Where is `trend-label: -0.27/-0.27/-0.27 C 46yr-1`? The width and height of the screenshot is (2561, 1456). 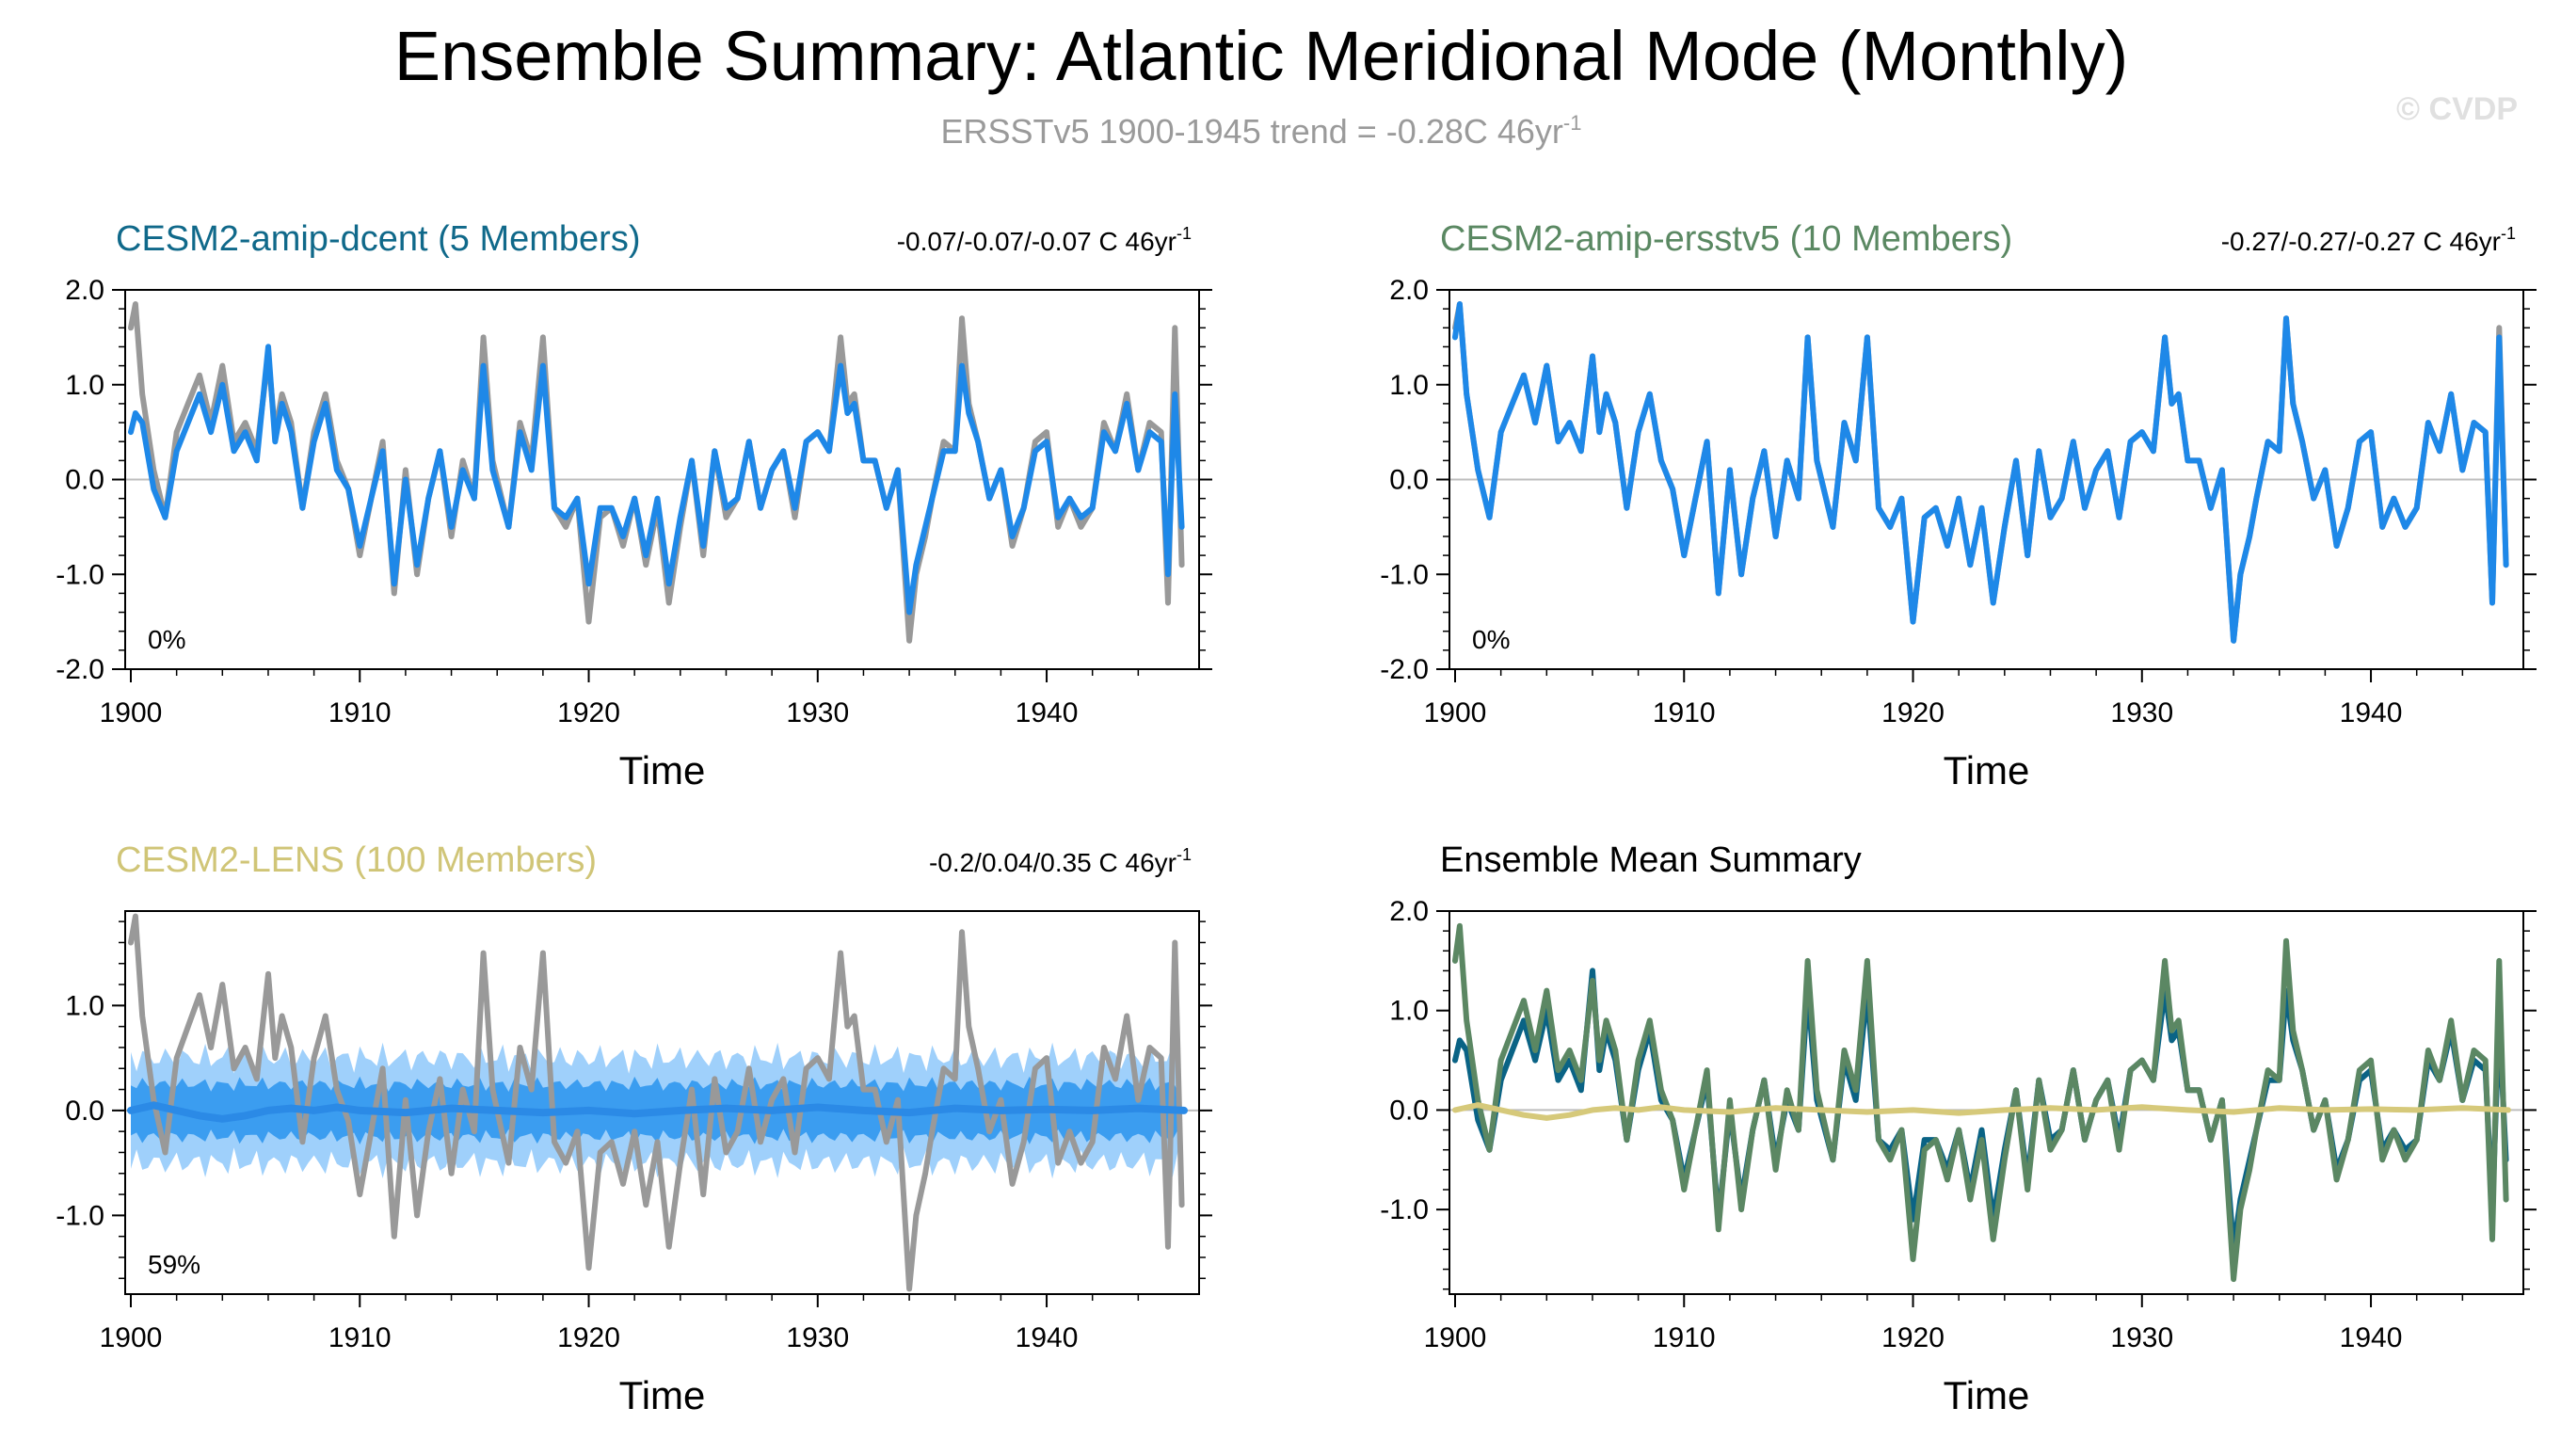 trend-label: -0.27/-0.27/-0.27 C 46yr-1 is located at coordinates (2368, 240).